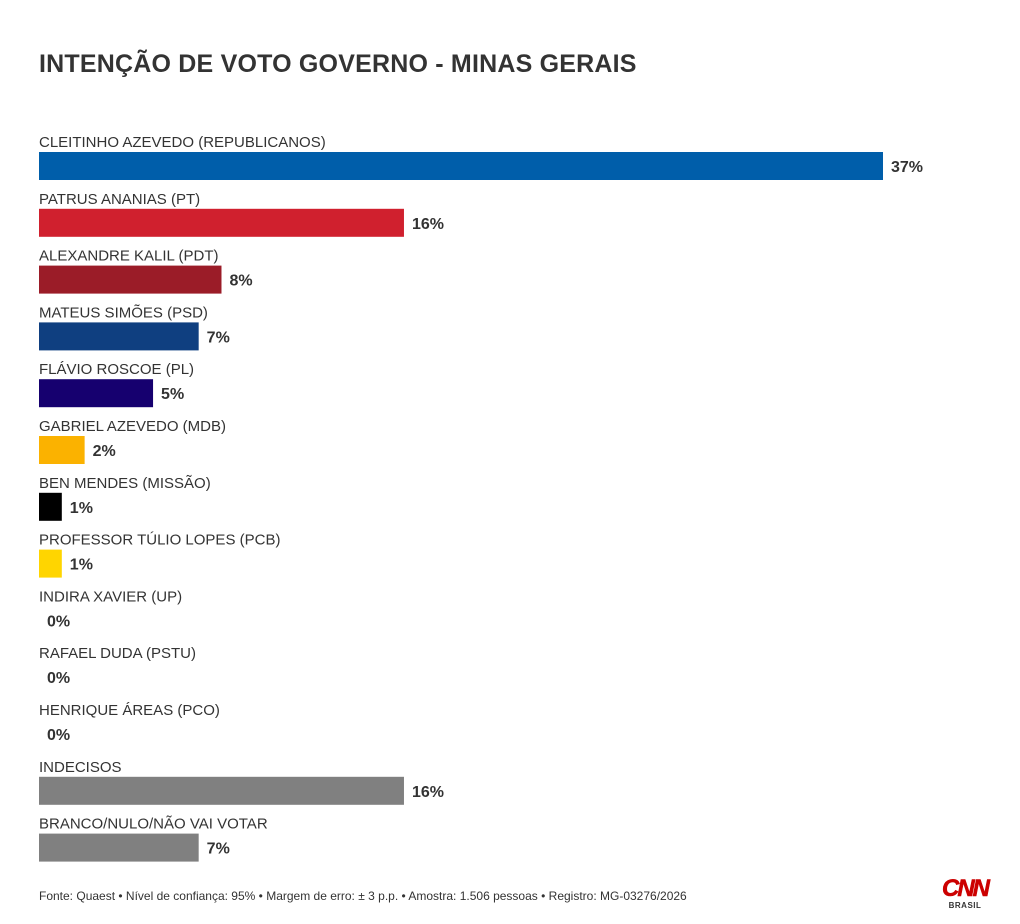 The width and height of the screenshot is (1020, 924). I want to click on cnn-brasil-logo: CNN BRASIL, so click(965, 892).